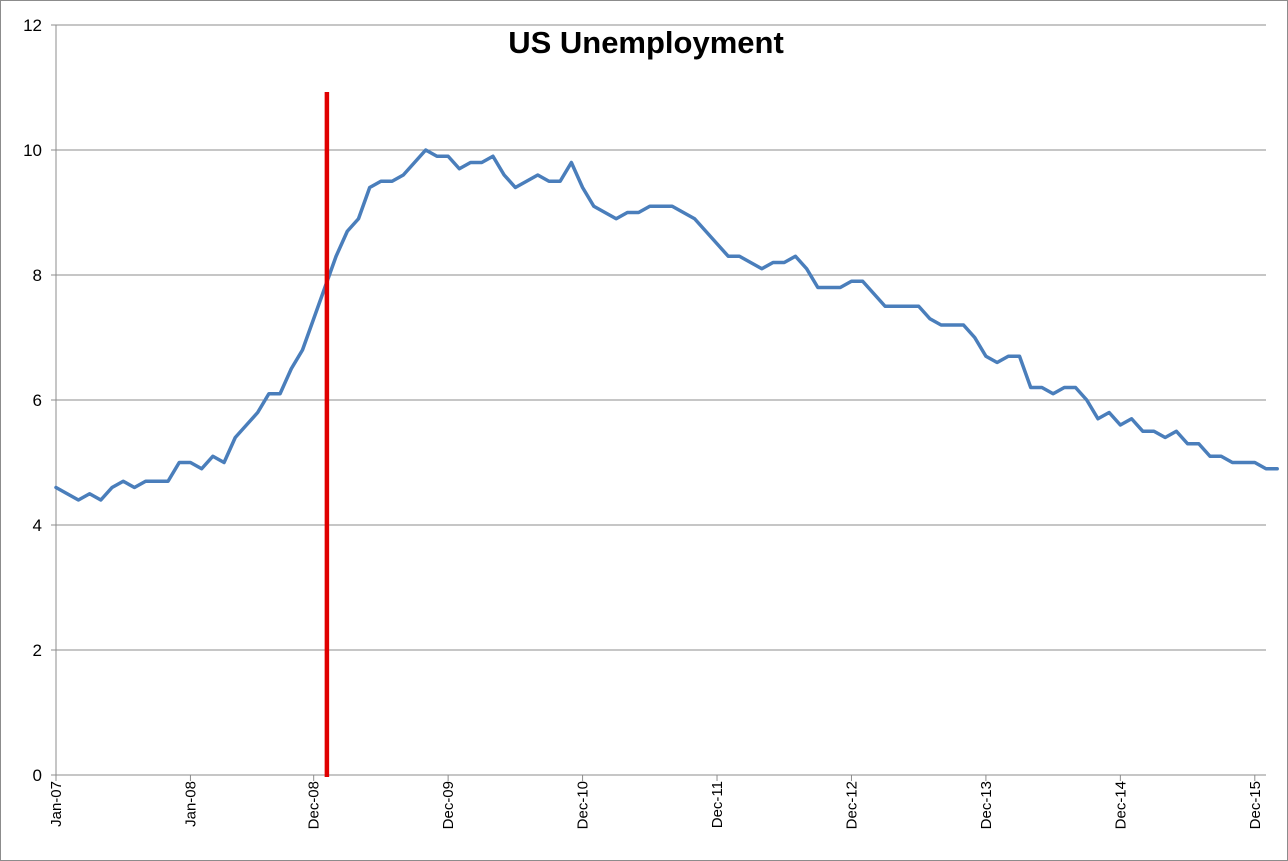 The image size is (1288, 861). I want to click on y-axis-tick-labels: 0 2 4 6 8 10 12, so click(32, 400).